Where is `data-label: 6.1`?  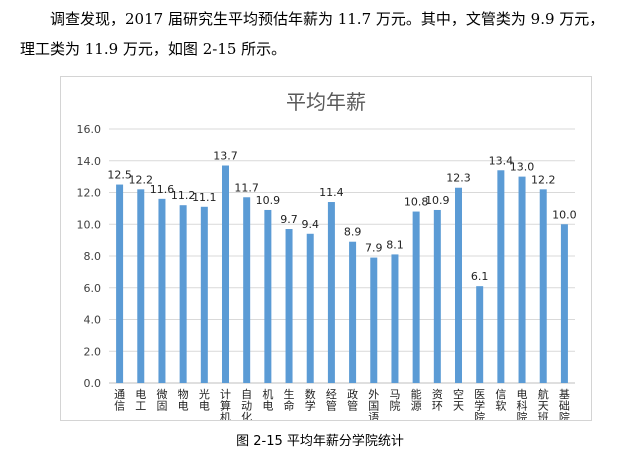 data-label: 6.1 is located at coordinates (480, 276).